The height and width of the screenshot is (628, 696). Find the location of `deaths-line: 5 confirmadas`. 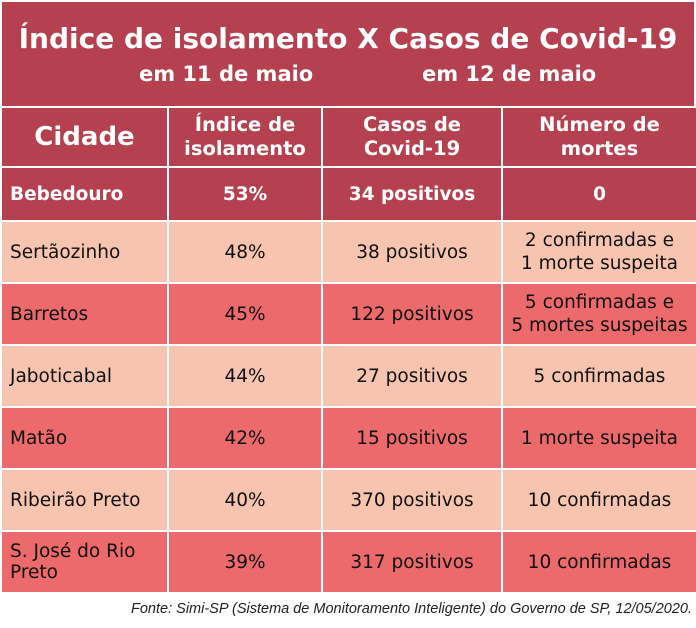

deaths-line: 5 confirmadas is located at coordinates (599, 376).